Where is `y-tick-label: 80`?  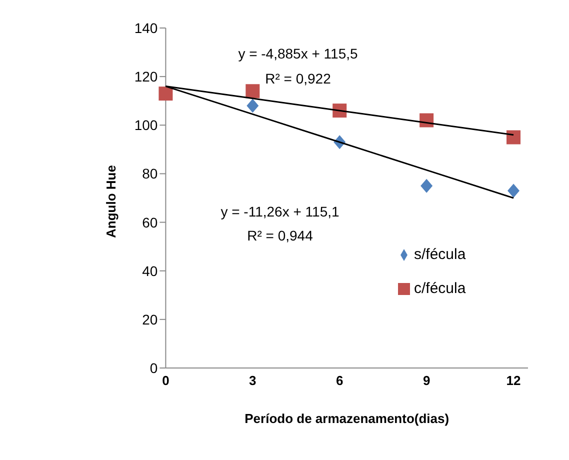 y-tick-label: 80 is located at coordinates (150, 174).